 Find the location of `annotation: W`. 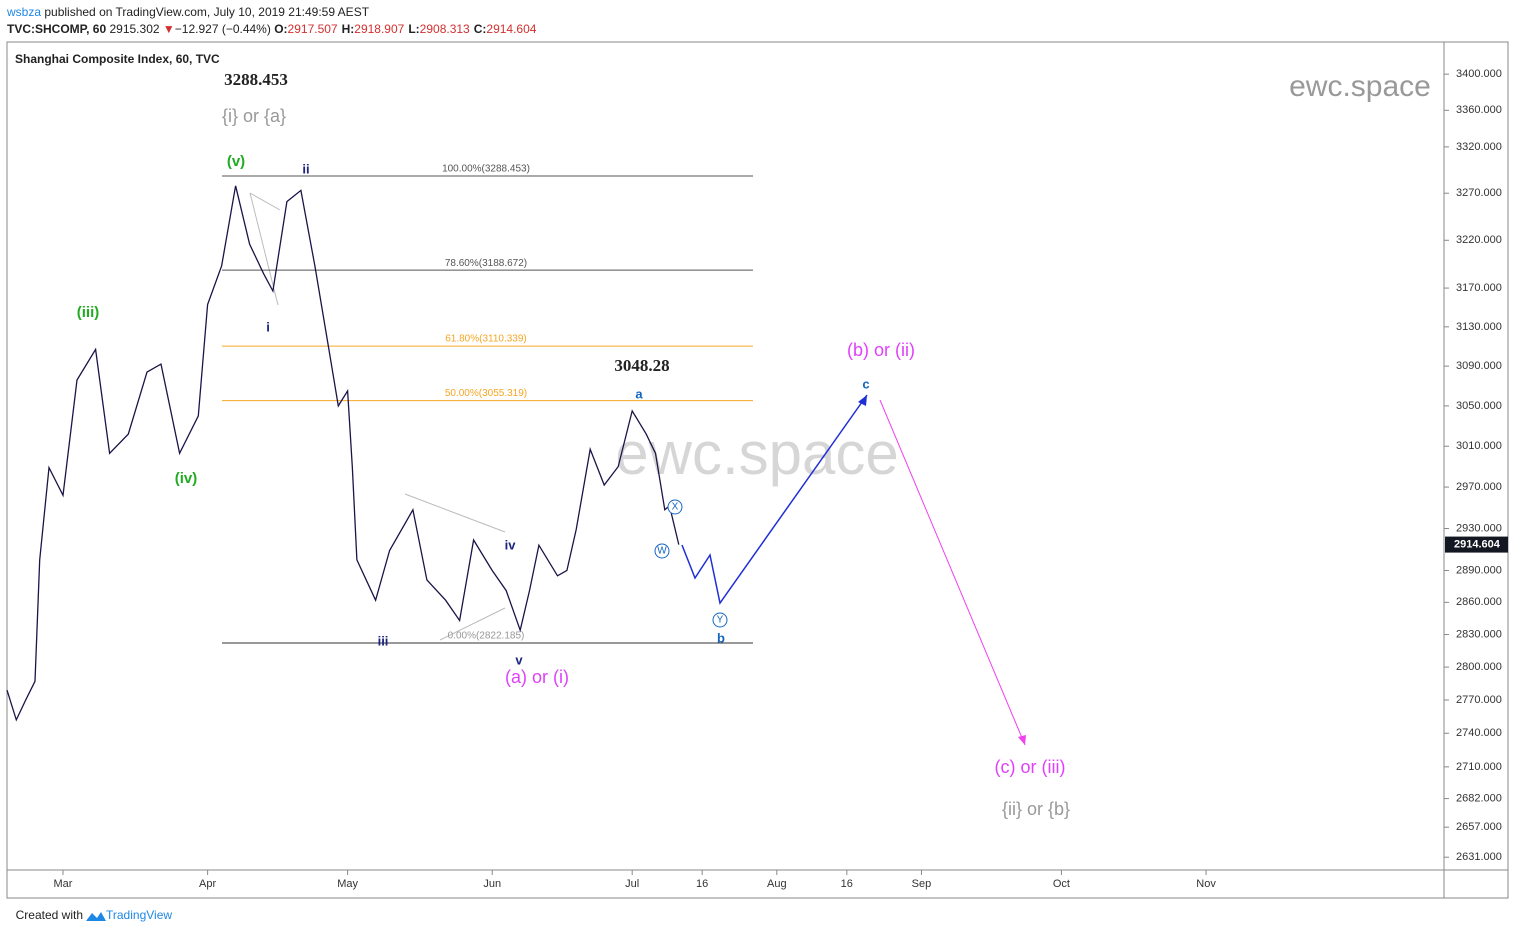

annotation: W is located at coordinates (662, 551).